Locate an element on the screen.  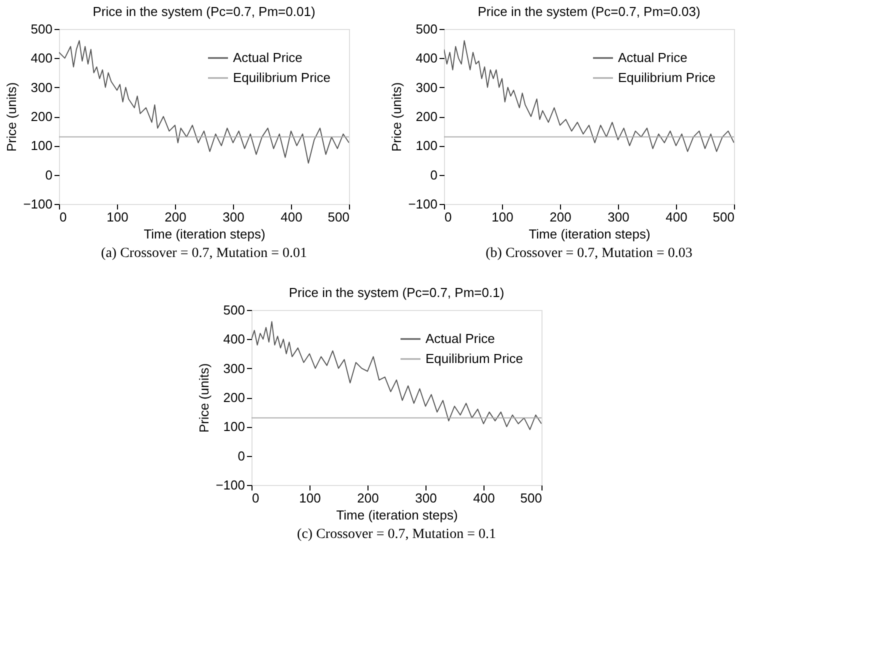
chart-title: Price in the system (Pc=0.7, Pm=0.01) is located at coordinates (204, 11).